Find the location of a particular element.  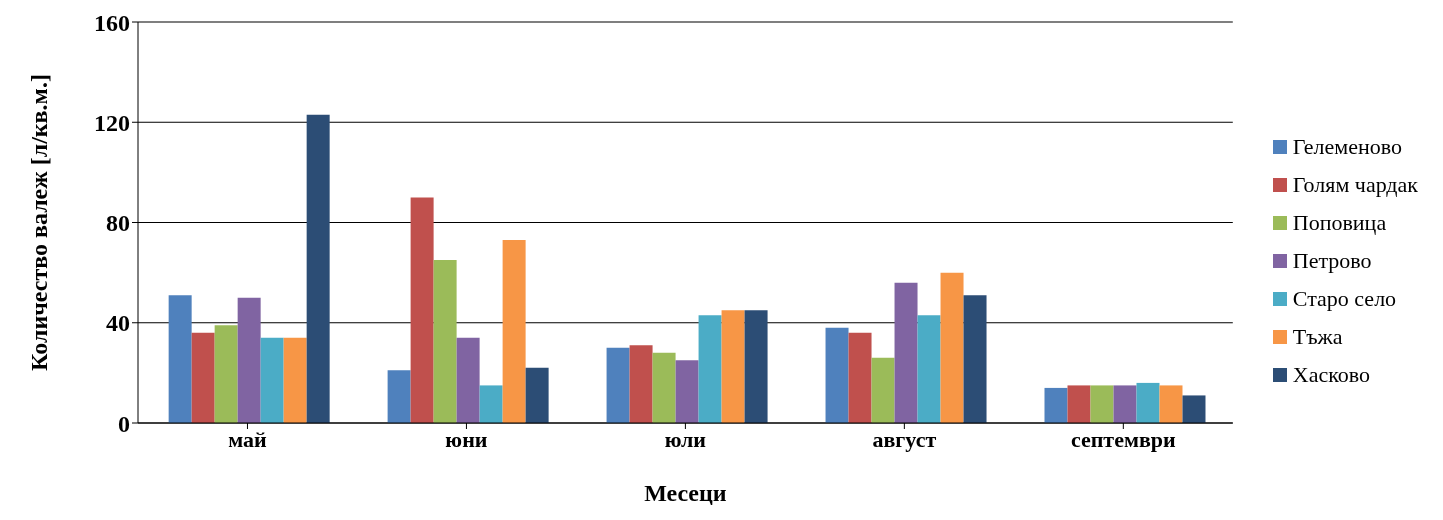

x-tick-label: юни is located at coordinates (466, 439).